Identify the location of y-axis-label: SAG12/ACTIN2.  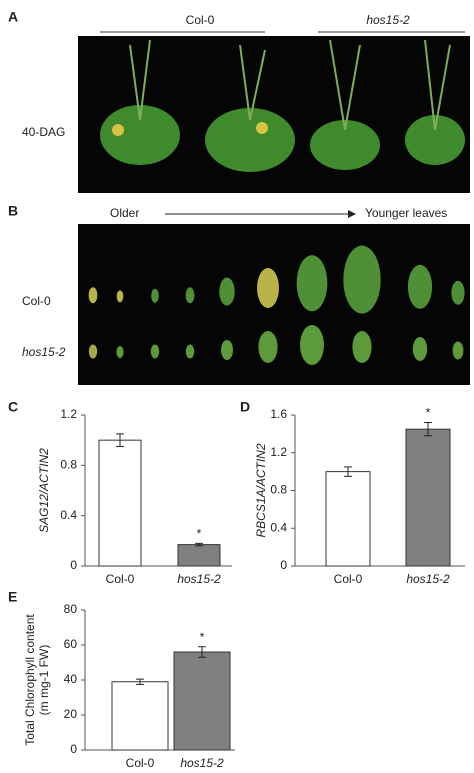
(44, 490).